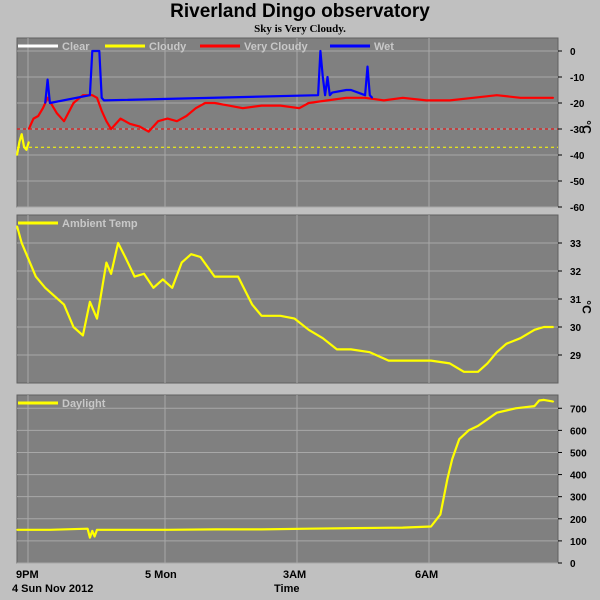 This screenshot has width=600, height=600. Describe the element at coordinates (576, 356) in the screenshot. I see `y-tick-label-1-0: 29` at that location.